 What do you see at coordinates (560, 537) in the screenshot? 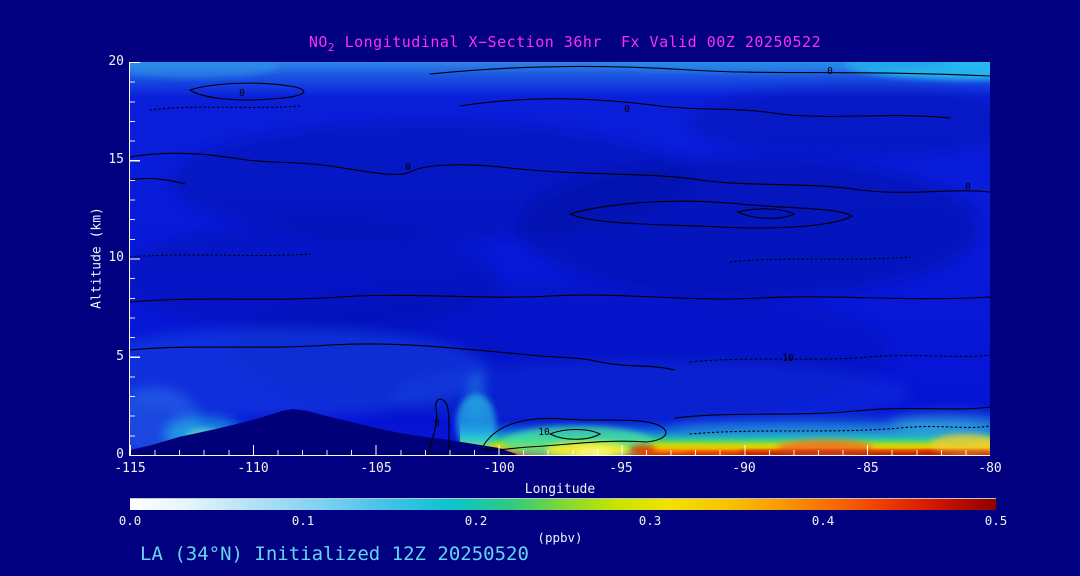
I see `colorbar-units-label: (ppbv)` at bounding box center [560, 537].